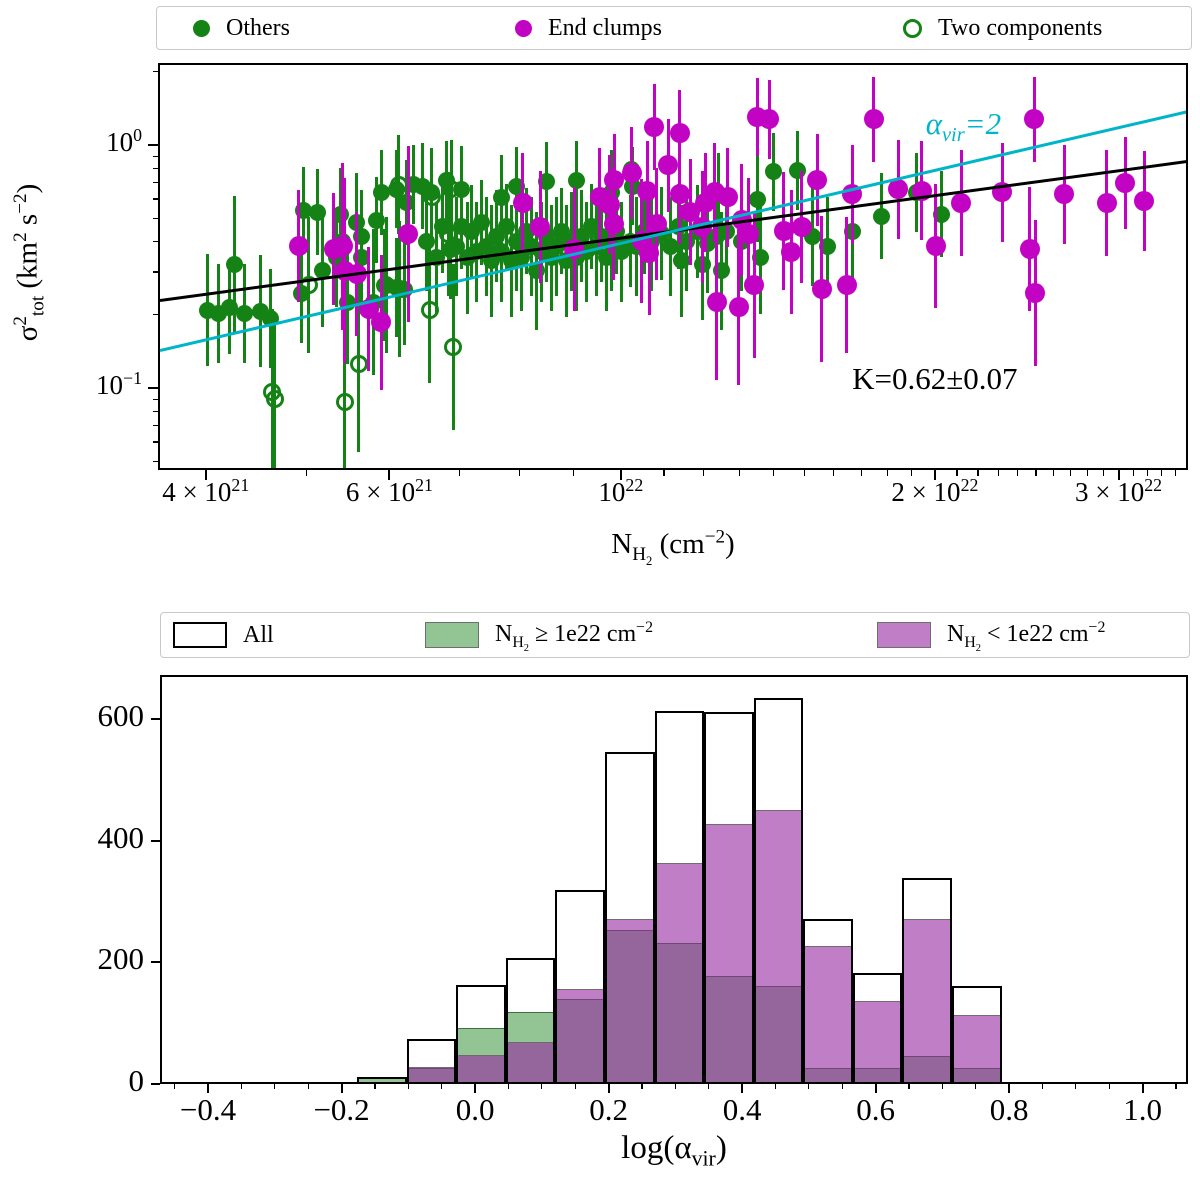 This screenshot has height=1198, width=1200. I want to click on x-tick-label: 3 × 10²², so click(1119, 491).